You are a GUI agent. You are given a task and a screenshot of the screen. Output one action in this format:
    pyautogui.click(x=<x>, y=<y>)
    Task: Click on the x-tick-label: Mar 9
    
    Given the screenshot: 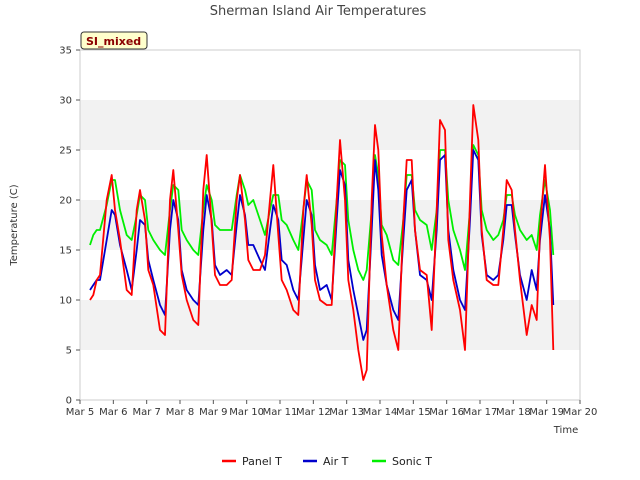 What is the action you would take?
    pyautogui.click(x=213, y=412)
    